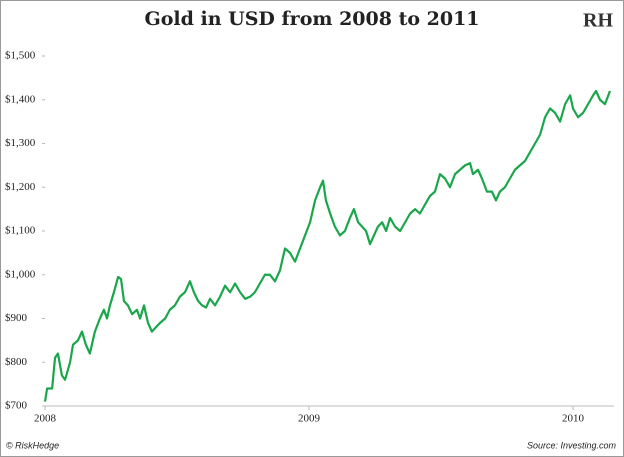  I want to click on y-tick-label: $800, so click(16, 362).